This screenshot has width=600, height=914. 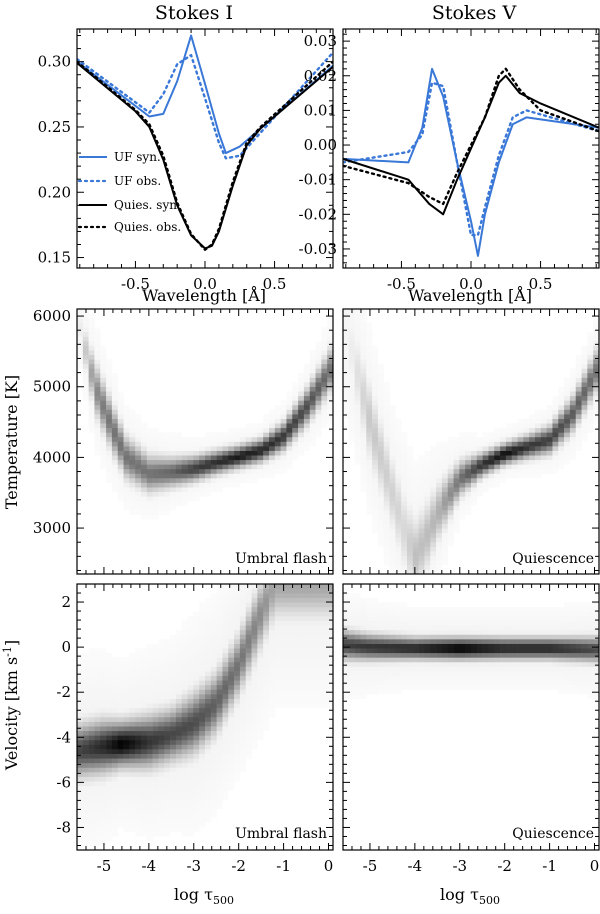 I want to click on legend-label-quies-syn: Quies. syn, so click(x=145, y=205).